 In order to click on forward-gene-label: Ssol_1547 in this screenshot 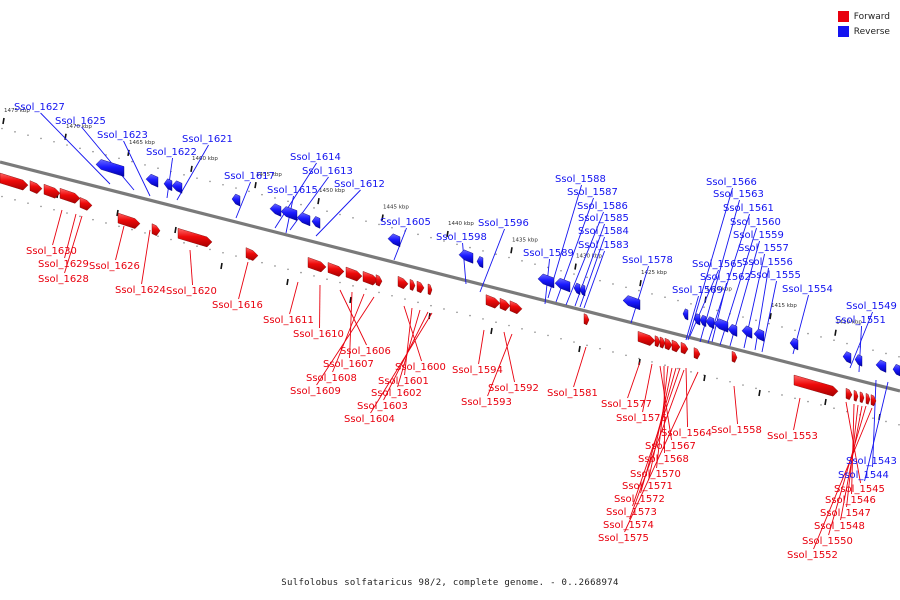, I will do `click(845, 513)`.